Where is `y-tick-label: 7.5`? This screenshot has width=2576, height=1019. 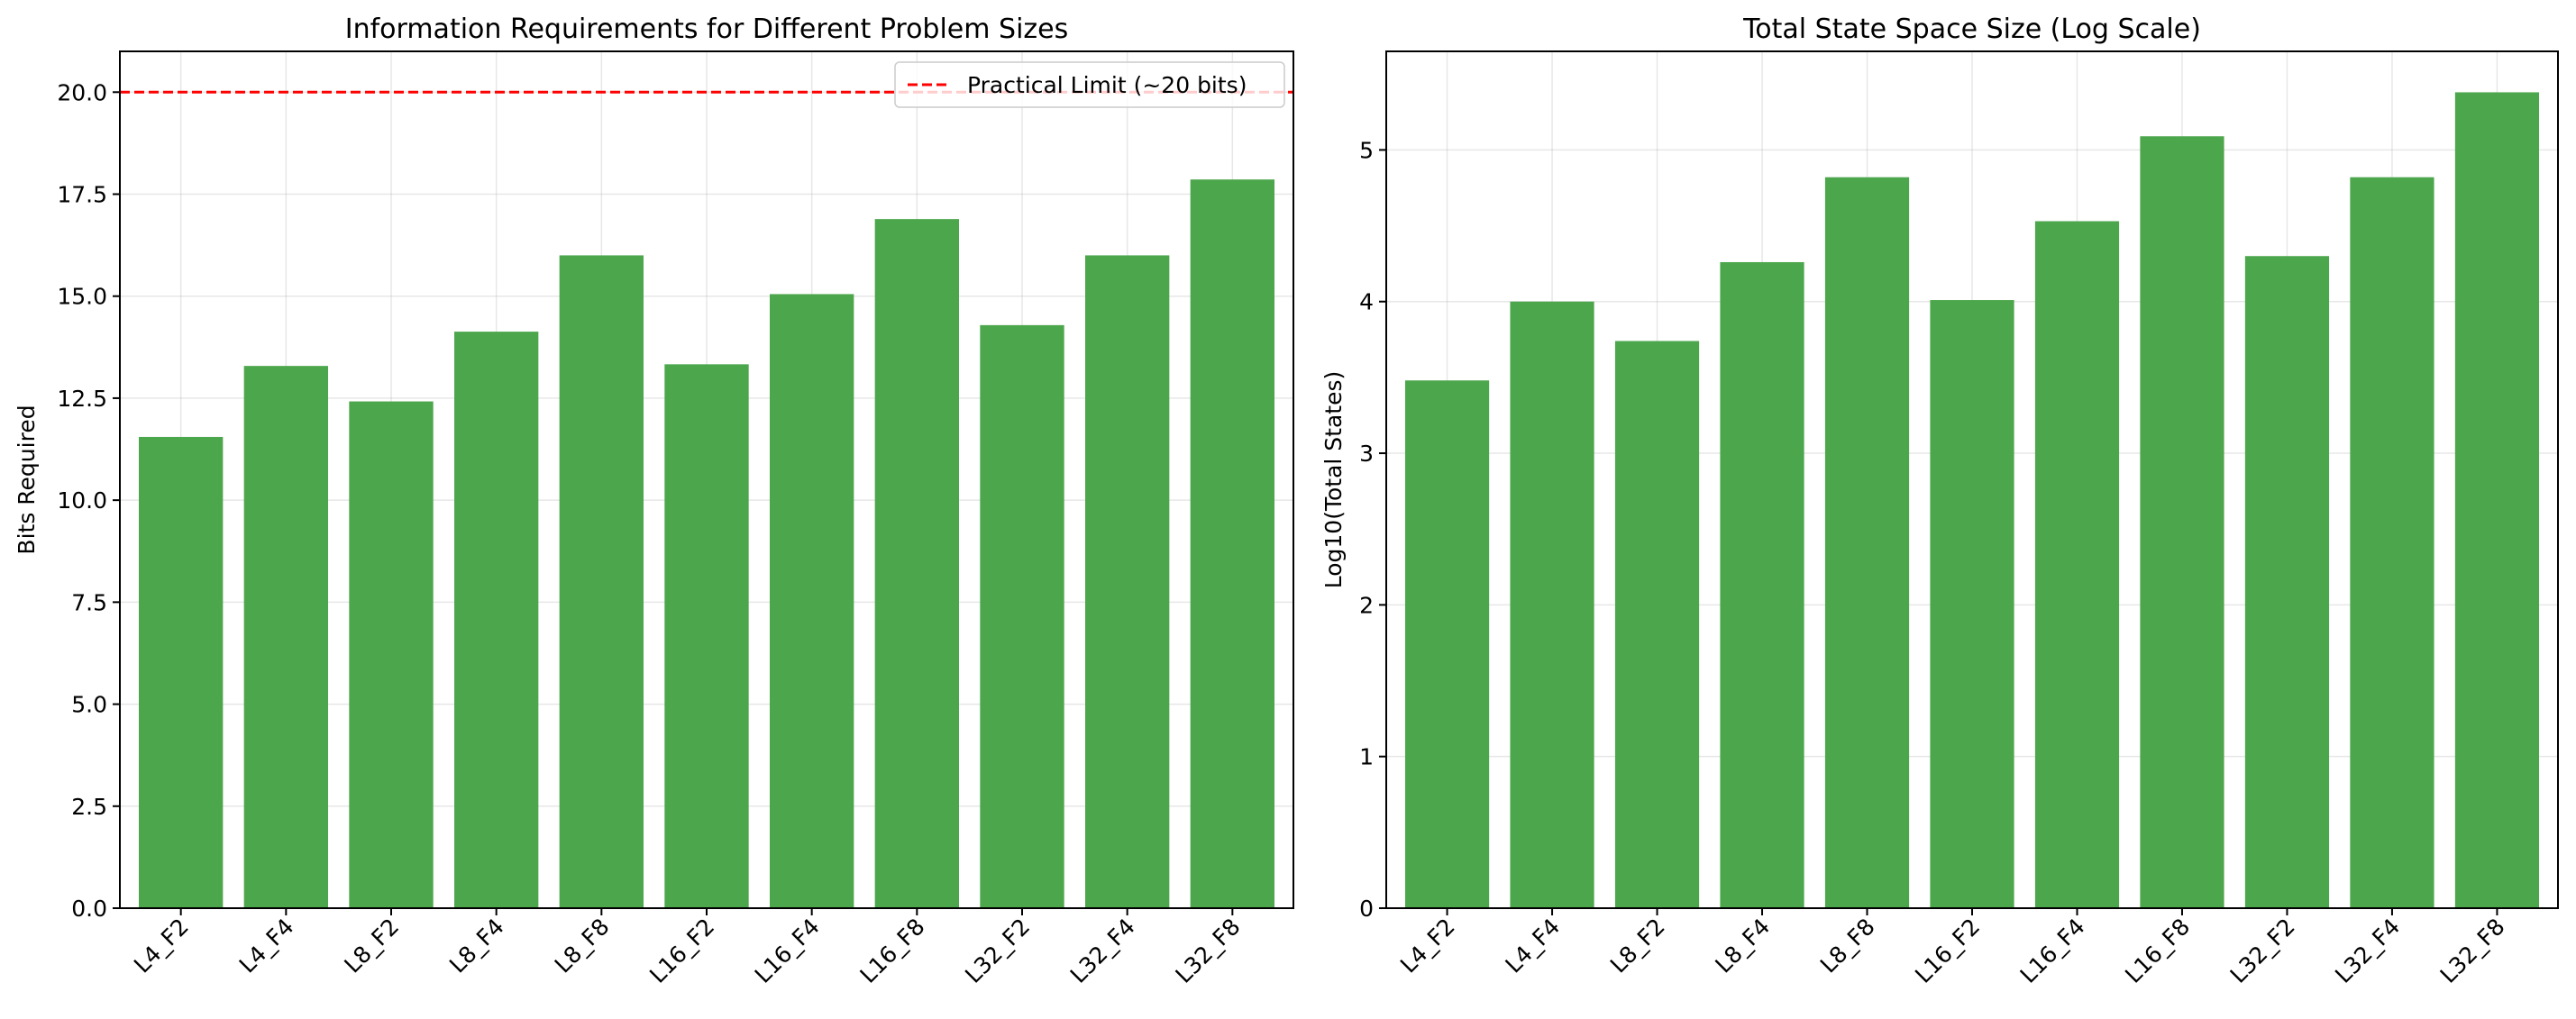
y-tick-label: 7.5 is located at coordinates (89, 602).